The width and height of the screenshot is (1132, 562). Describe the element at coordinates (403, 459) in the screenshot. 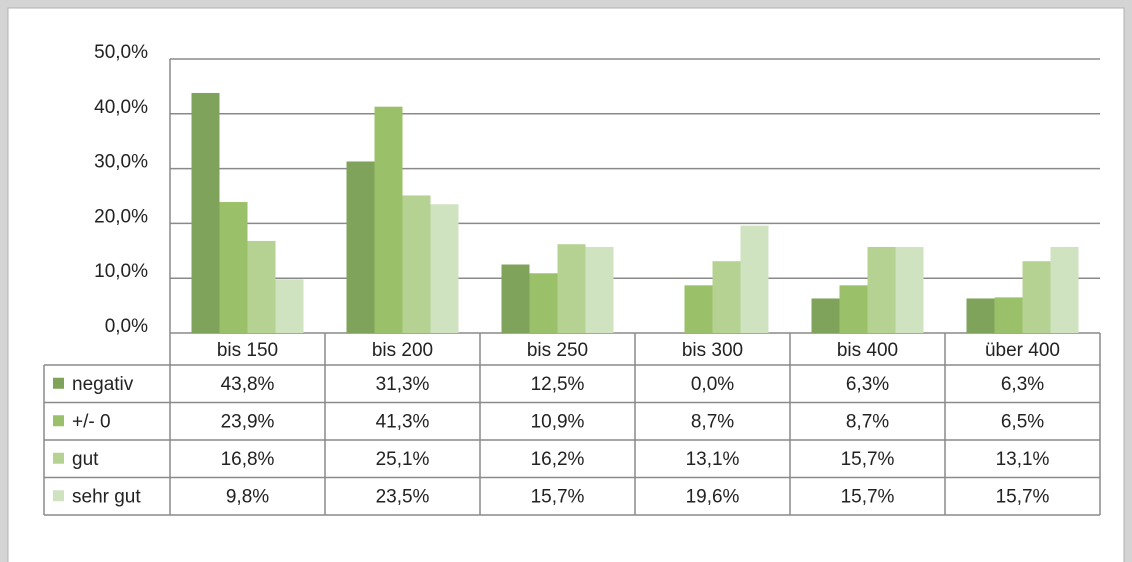

I see `table-value: 25,1%` at that location.